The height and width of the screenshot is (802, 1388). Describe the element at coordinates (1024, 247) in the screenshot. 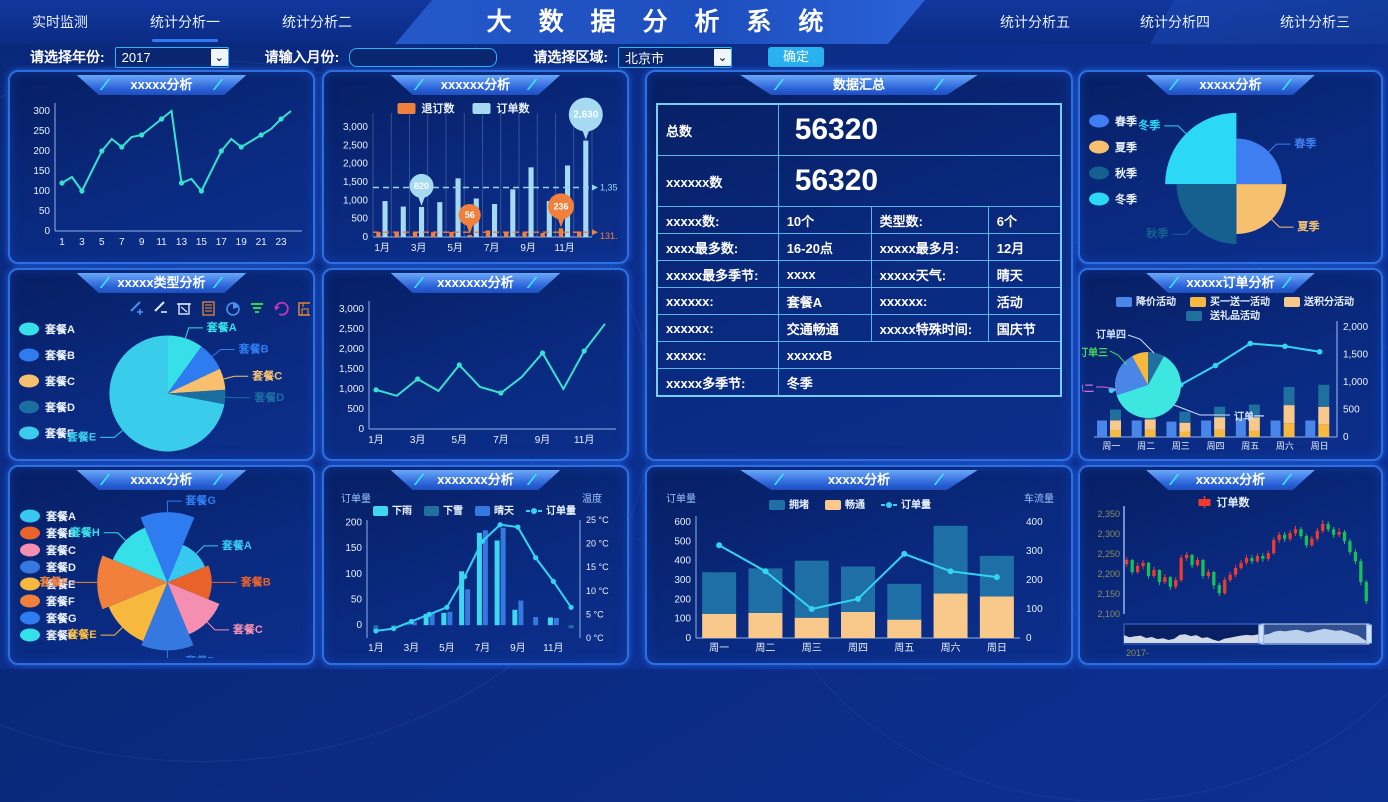

I see `summary-cell: 12月` at that location.